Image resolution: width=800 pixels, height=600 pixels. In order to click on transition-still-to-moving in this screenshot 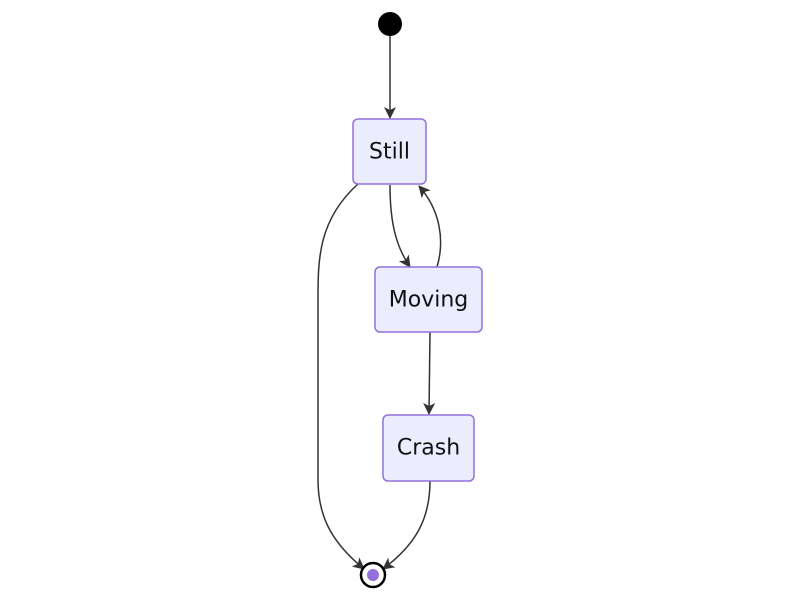, I will do `click(400, 226)`.